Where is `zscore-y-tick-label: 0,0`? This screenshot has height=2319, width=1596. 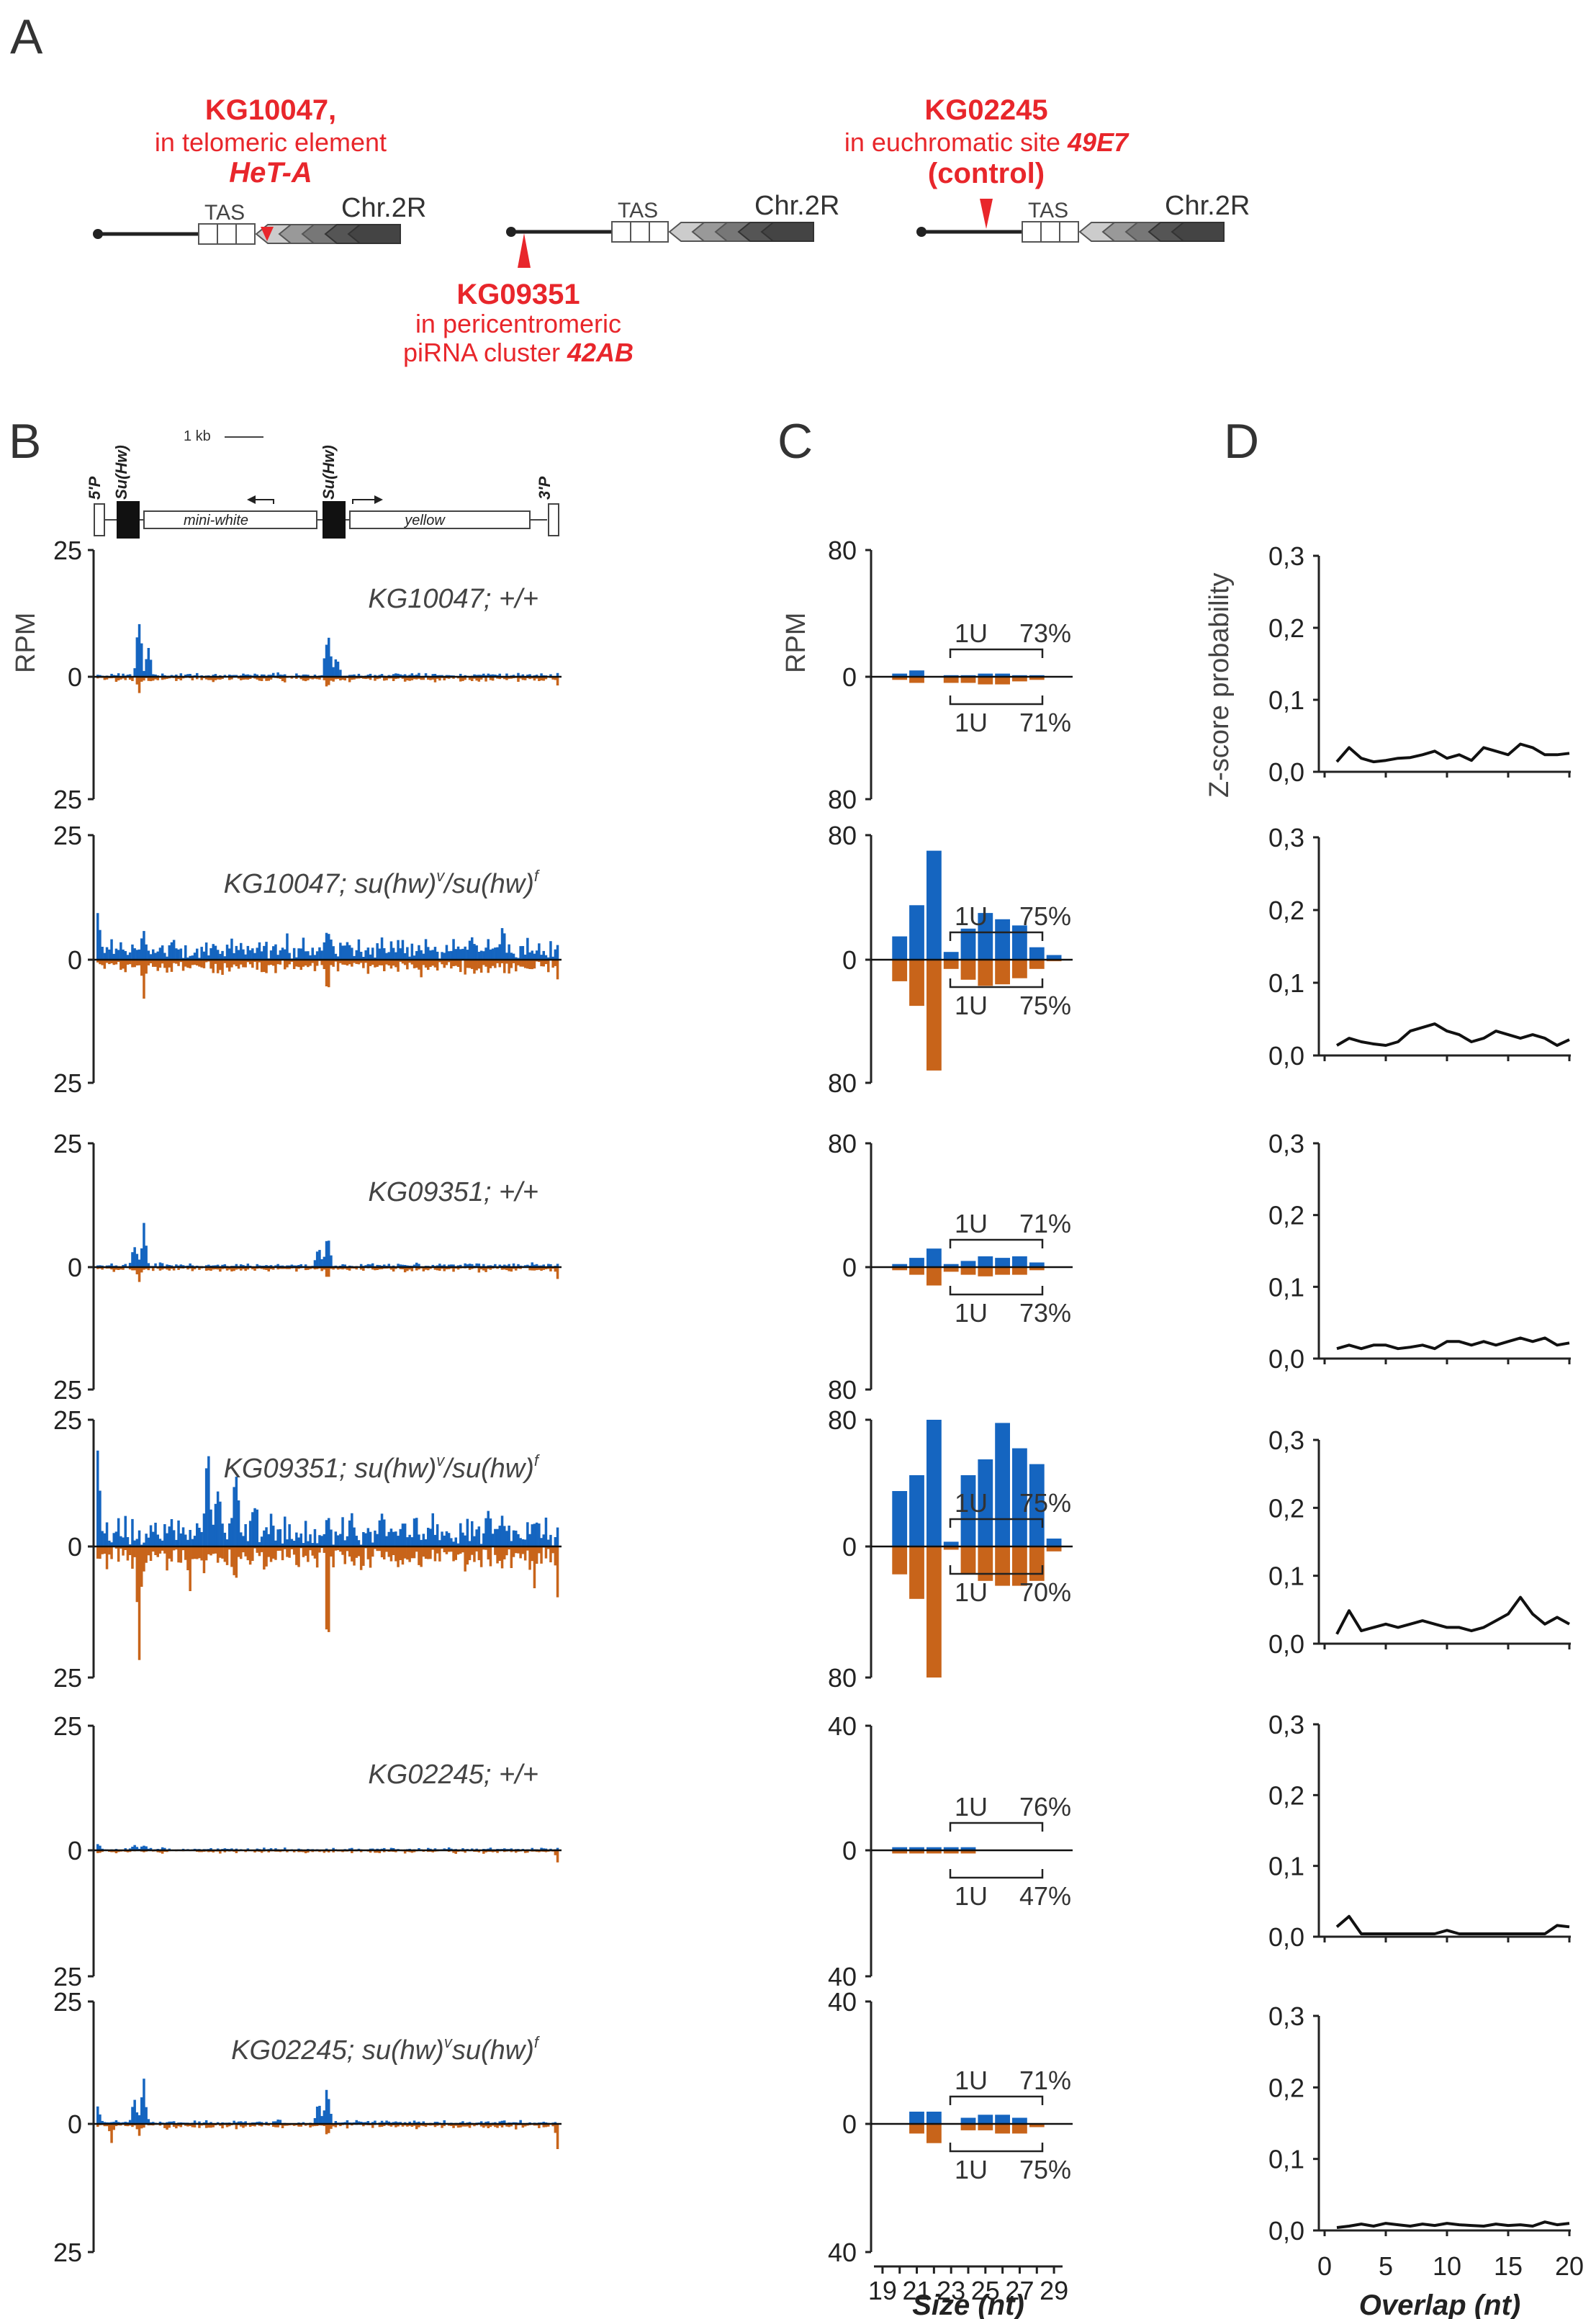
zscore-y-tick-label: 0,0 is located at coordinates (1286, 1644).